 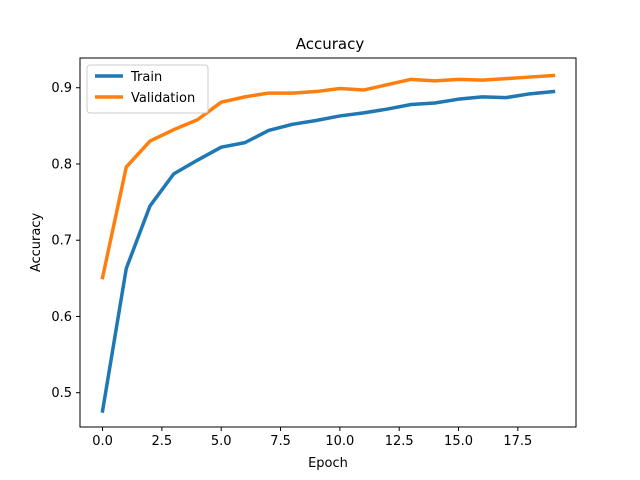 What do you see at coordinates (61, 164) in the screenshot?
I see `y-tick-label: 0.8` at bounding box center [61, 164].